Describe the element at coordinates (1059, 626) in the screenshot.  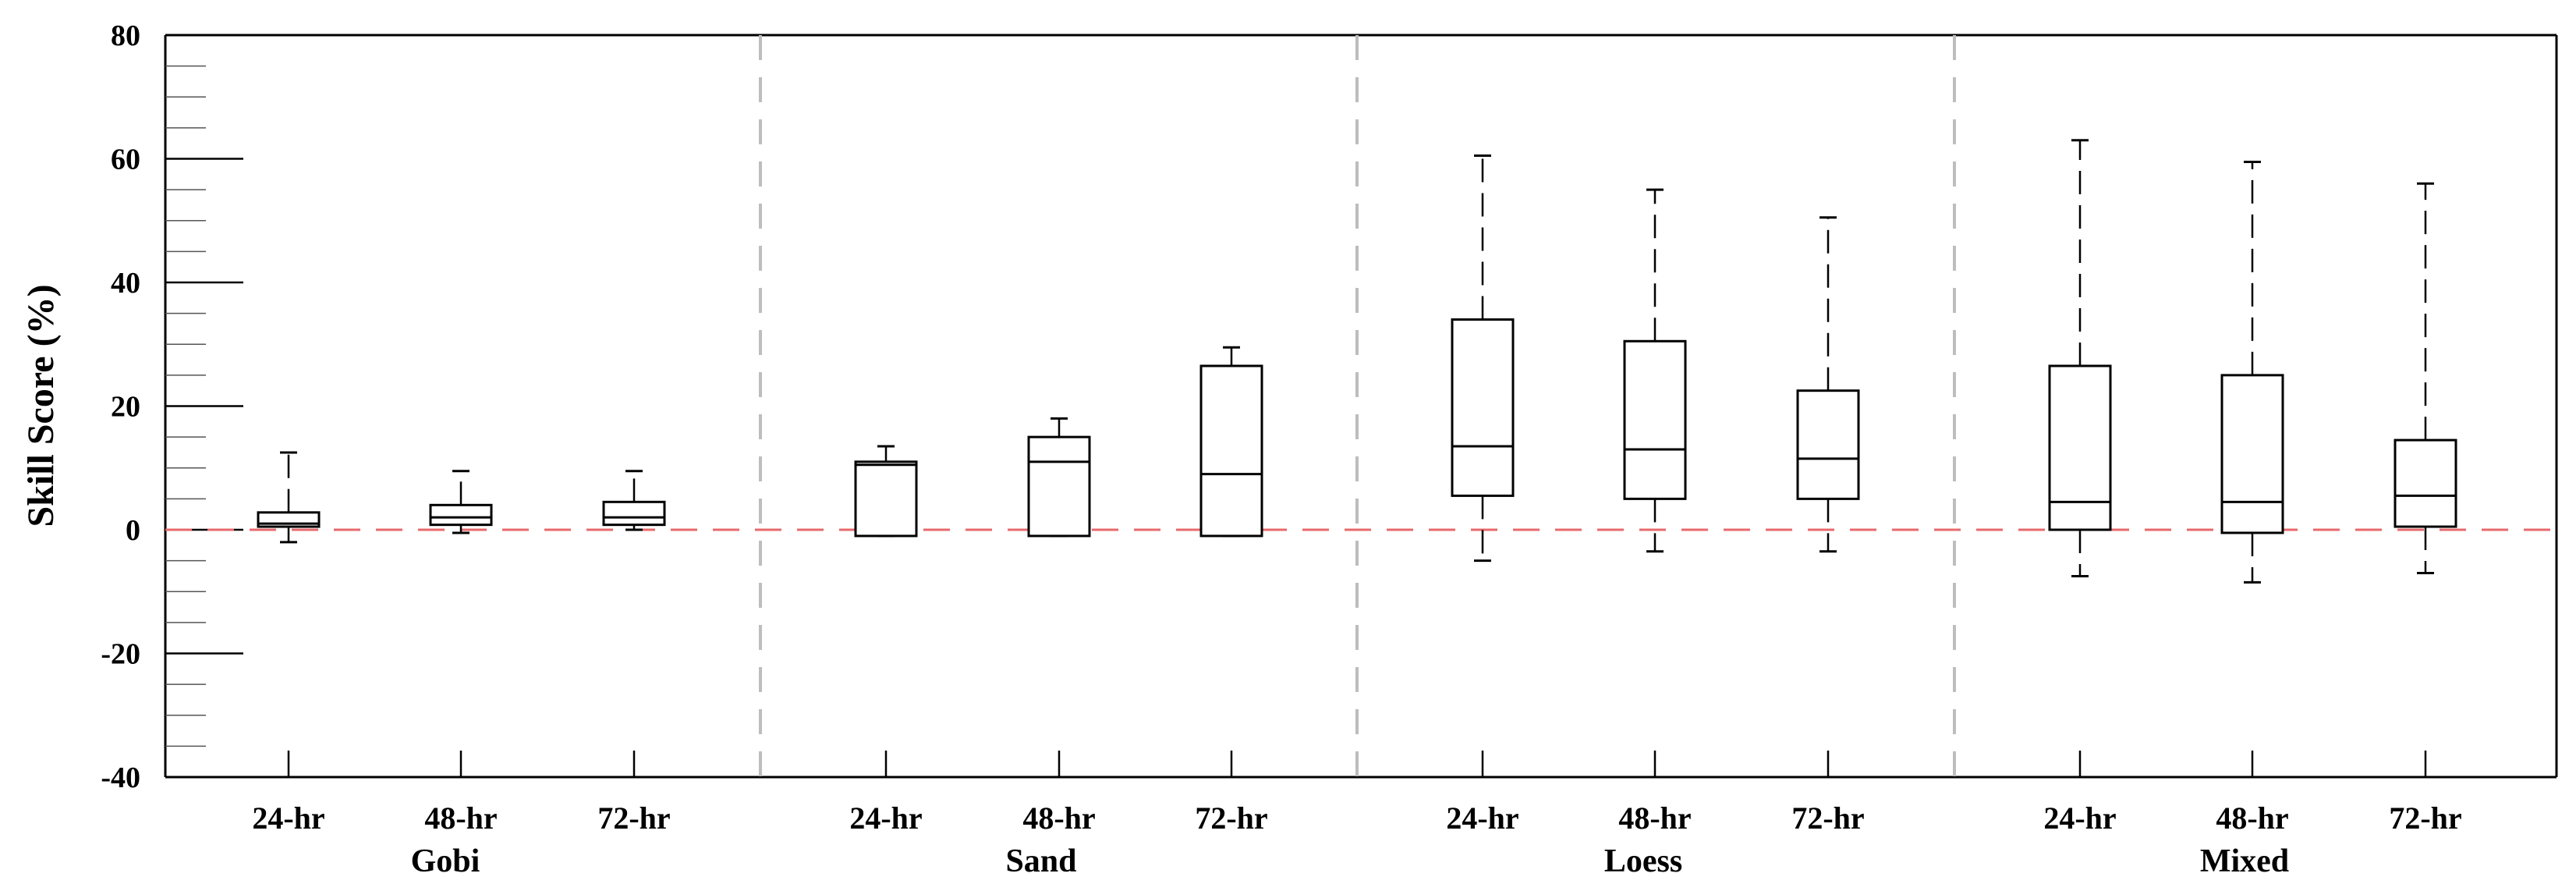
I see `box-sand-48-hr: 48-hr` at that location.